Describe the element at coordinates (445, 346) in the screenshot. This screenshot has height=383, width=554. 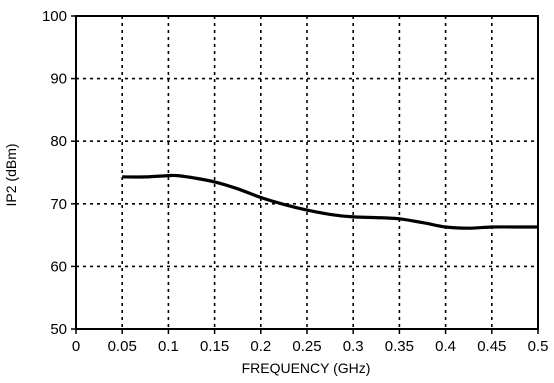
I see `x-tick-label: 0.4` at that location.